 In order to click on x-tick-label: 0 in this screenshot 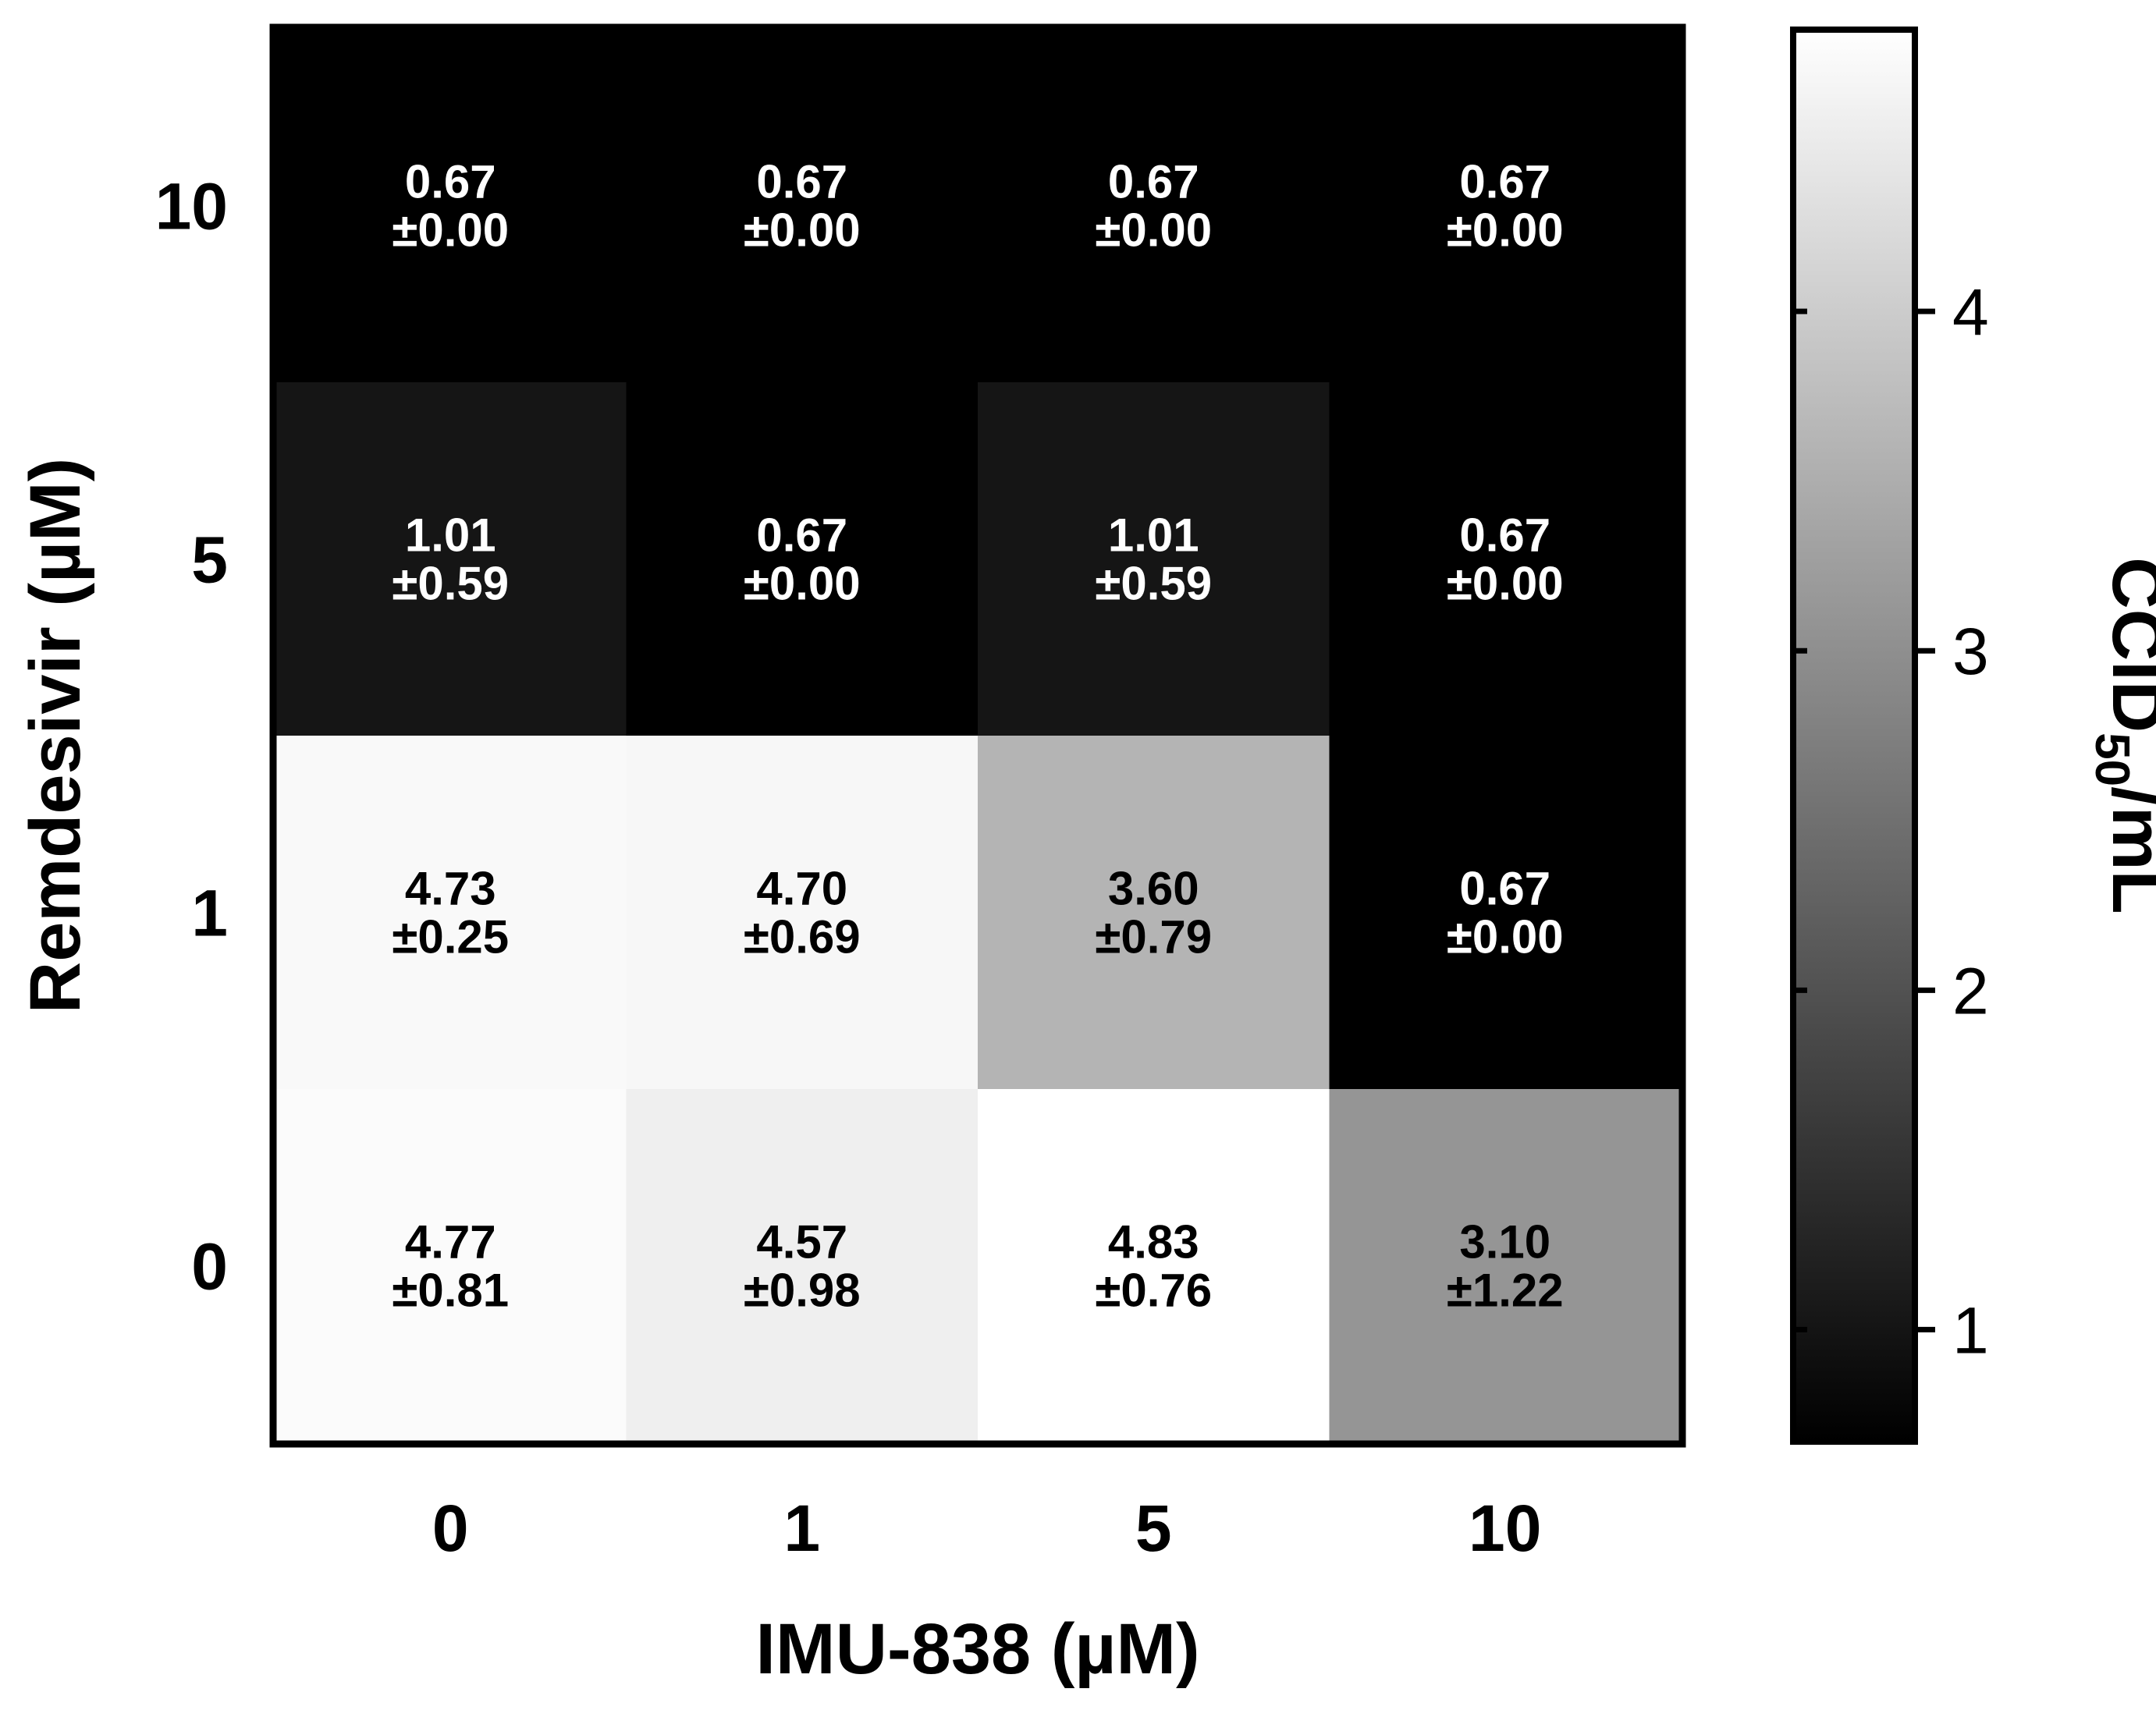, I will do `click(451, 1528)`.